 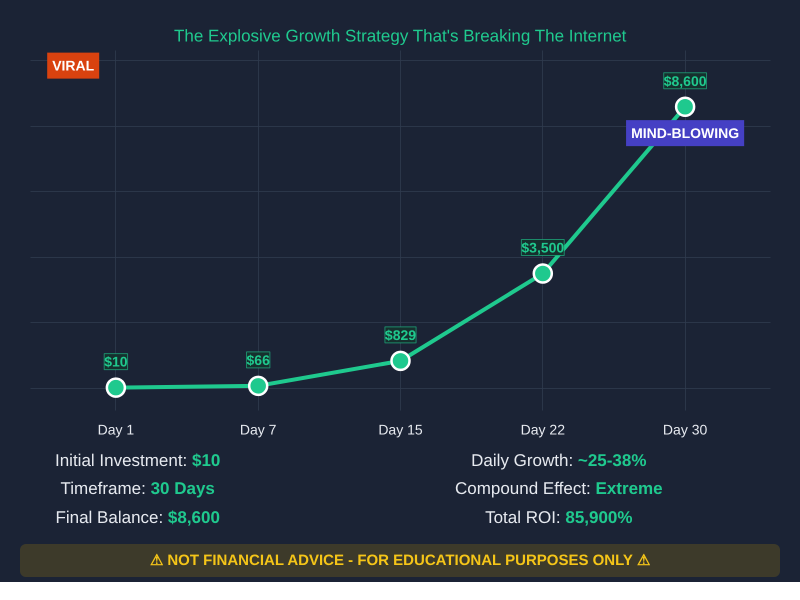 What do you see at coordinates (685, 430) in the screenshot?
I see `x-tick-label: Day 30` at bounding box center [685, 430].